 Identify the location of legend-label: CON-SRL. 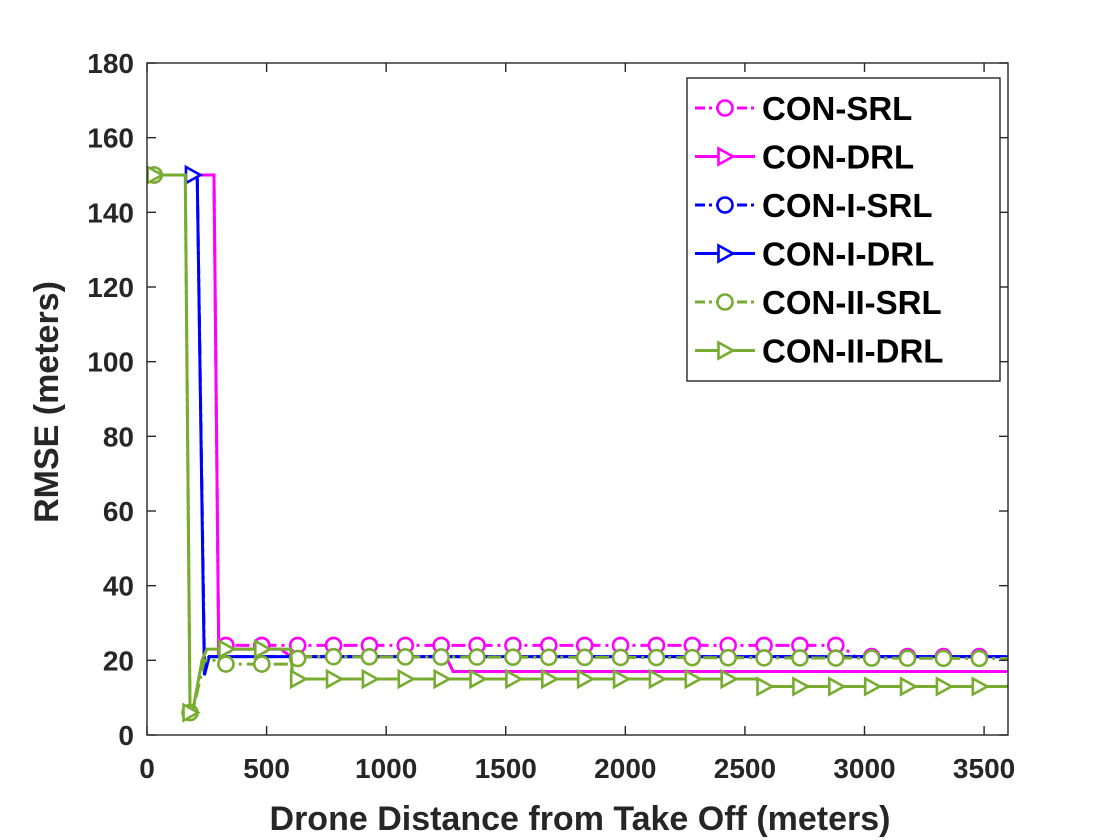
(837, 108).